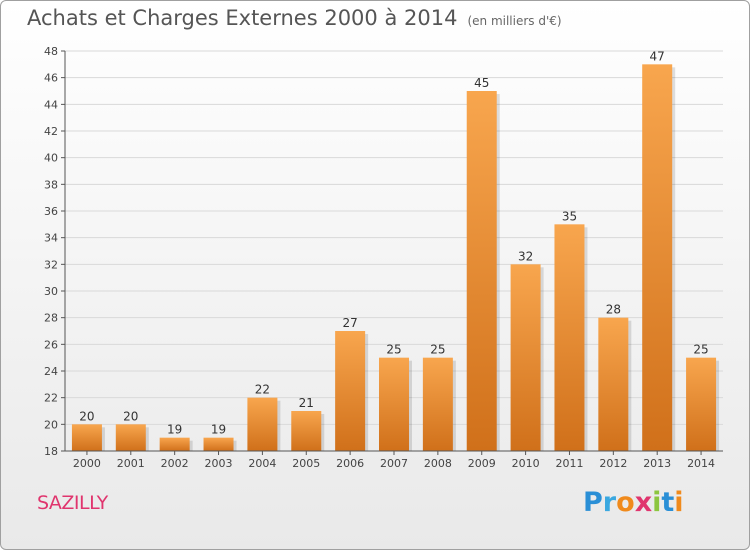  What do you see at coordinates (657, 56) in the screenshot?
I see `data-label: 47` at bounding box center [657, 56].